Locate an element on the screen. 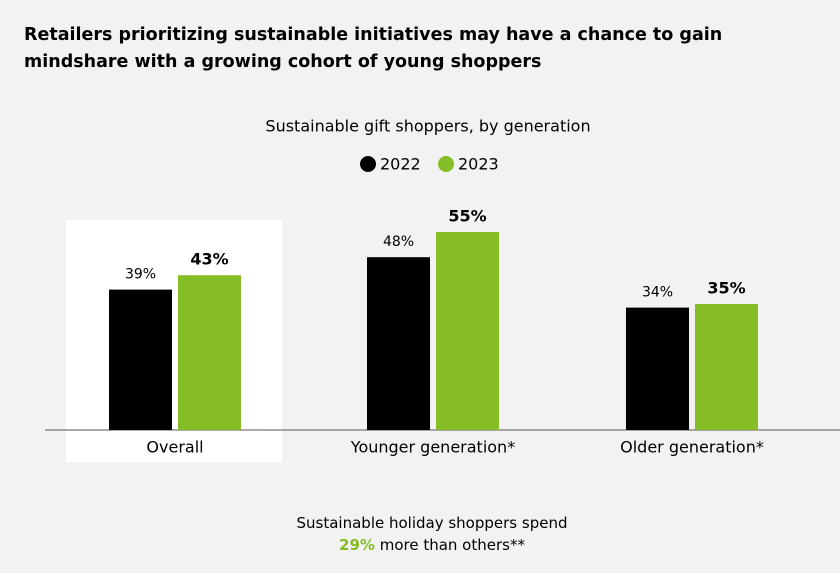 This screenshot has width=840, height=573. value-label: 35% is located at coordinates (726, 288).